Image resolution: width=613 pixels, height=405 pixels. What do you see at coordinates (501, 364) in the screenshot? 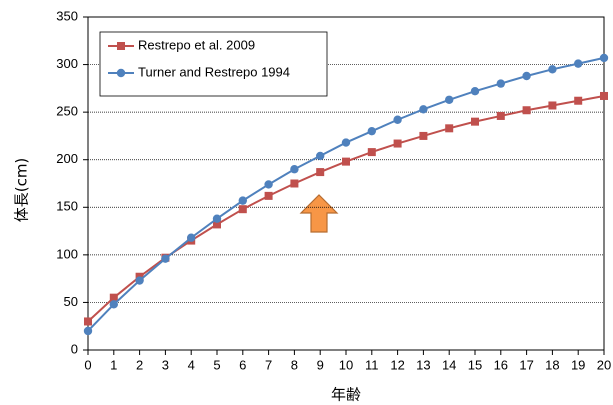
I see `x-tick-label: 16` at bounding box center [501, 364].